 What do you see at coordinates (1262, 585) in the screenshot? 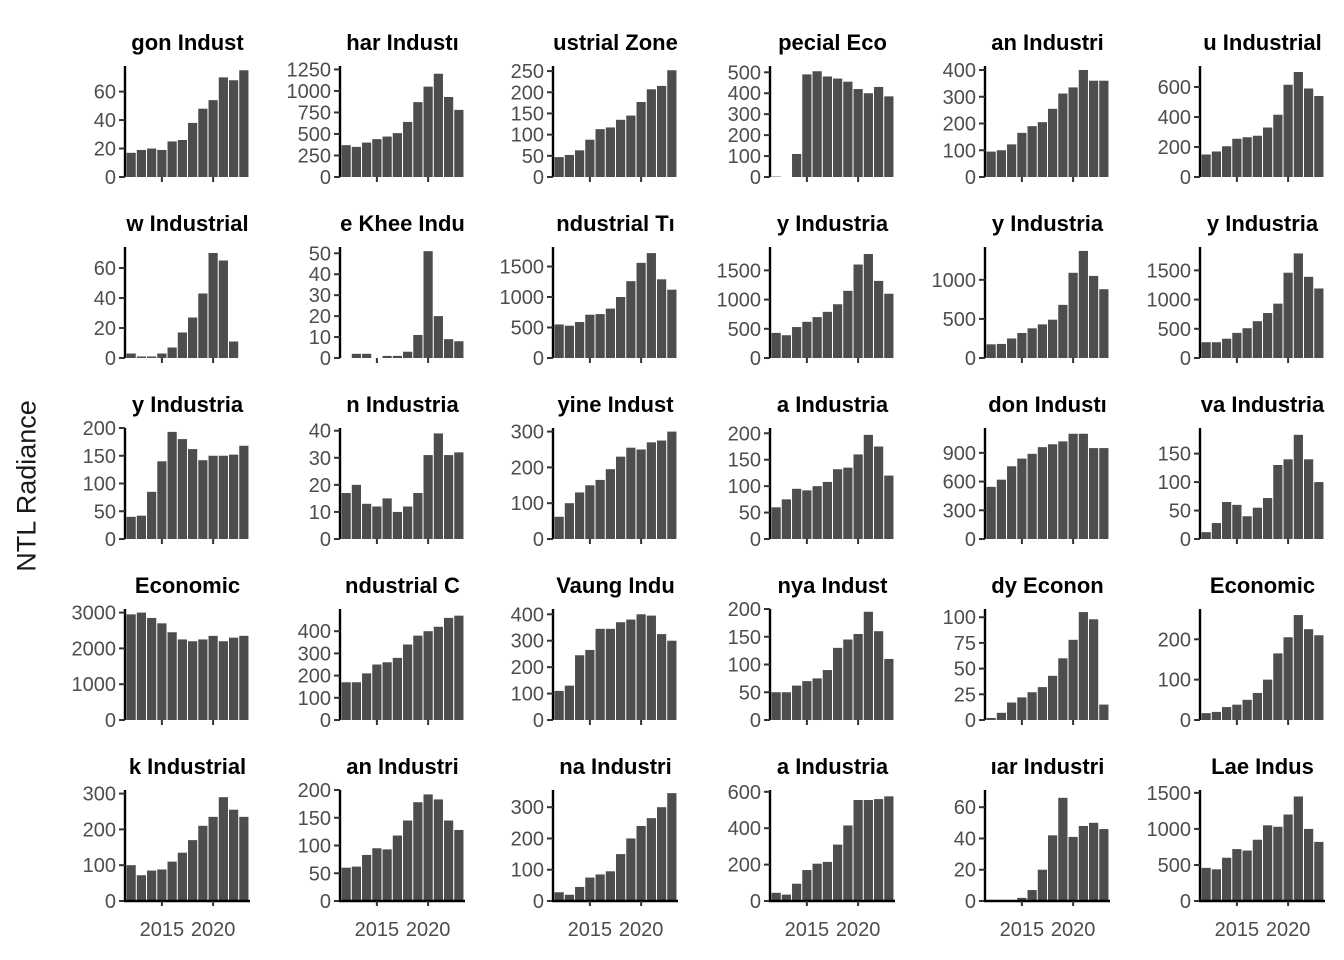
I see `panel-title: Economic` at bounding box center [1262, 585].